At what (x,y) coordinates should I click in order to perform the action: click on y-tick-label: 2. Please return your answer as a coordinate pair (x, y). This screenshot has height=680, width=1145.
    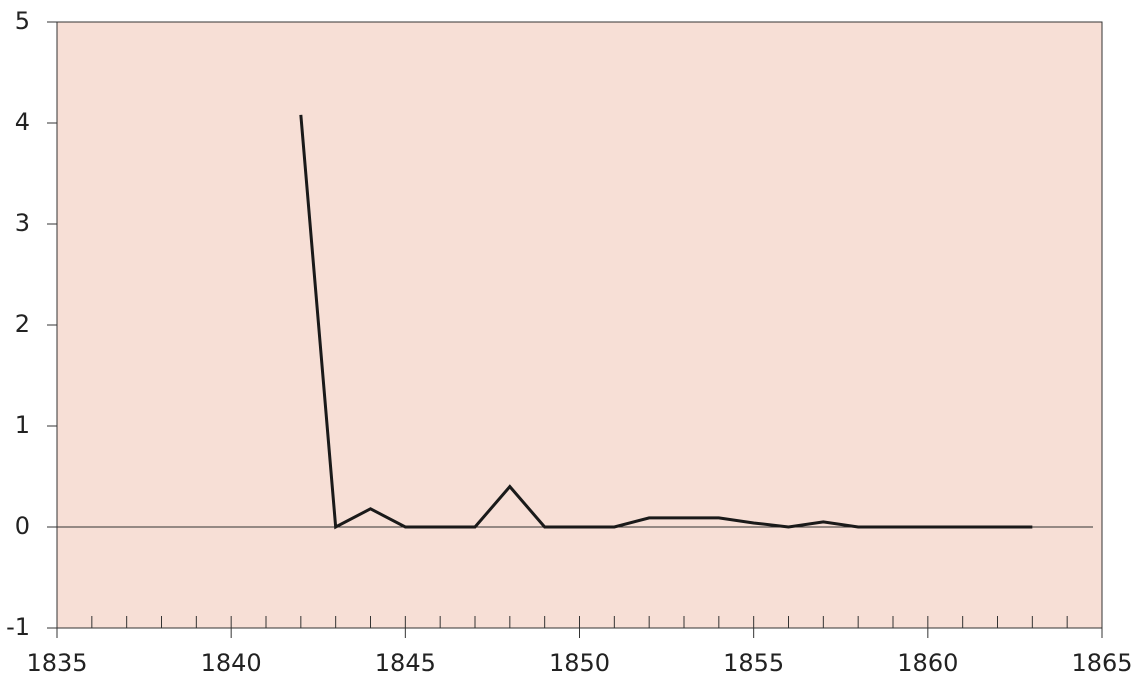
    Looking at the image, I should click on (22, 324).